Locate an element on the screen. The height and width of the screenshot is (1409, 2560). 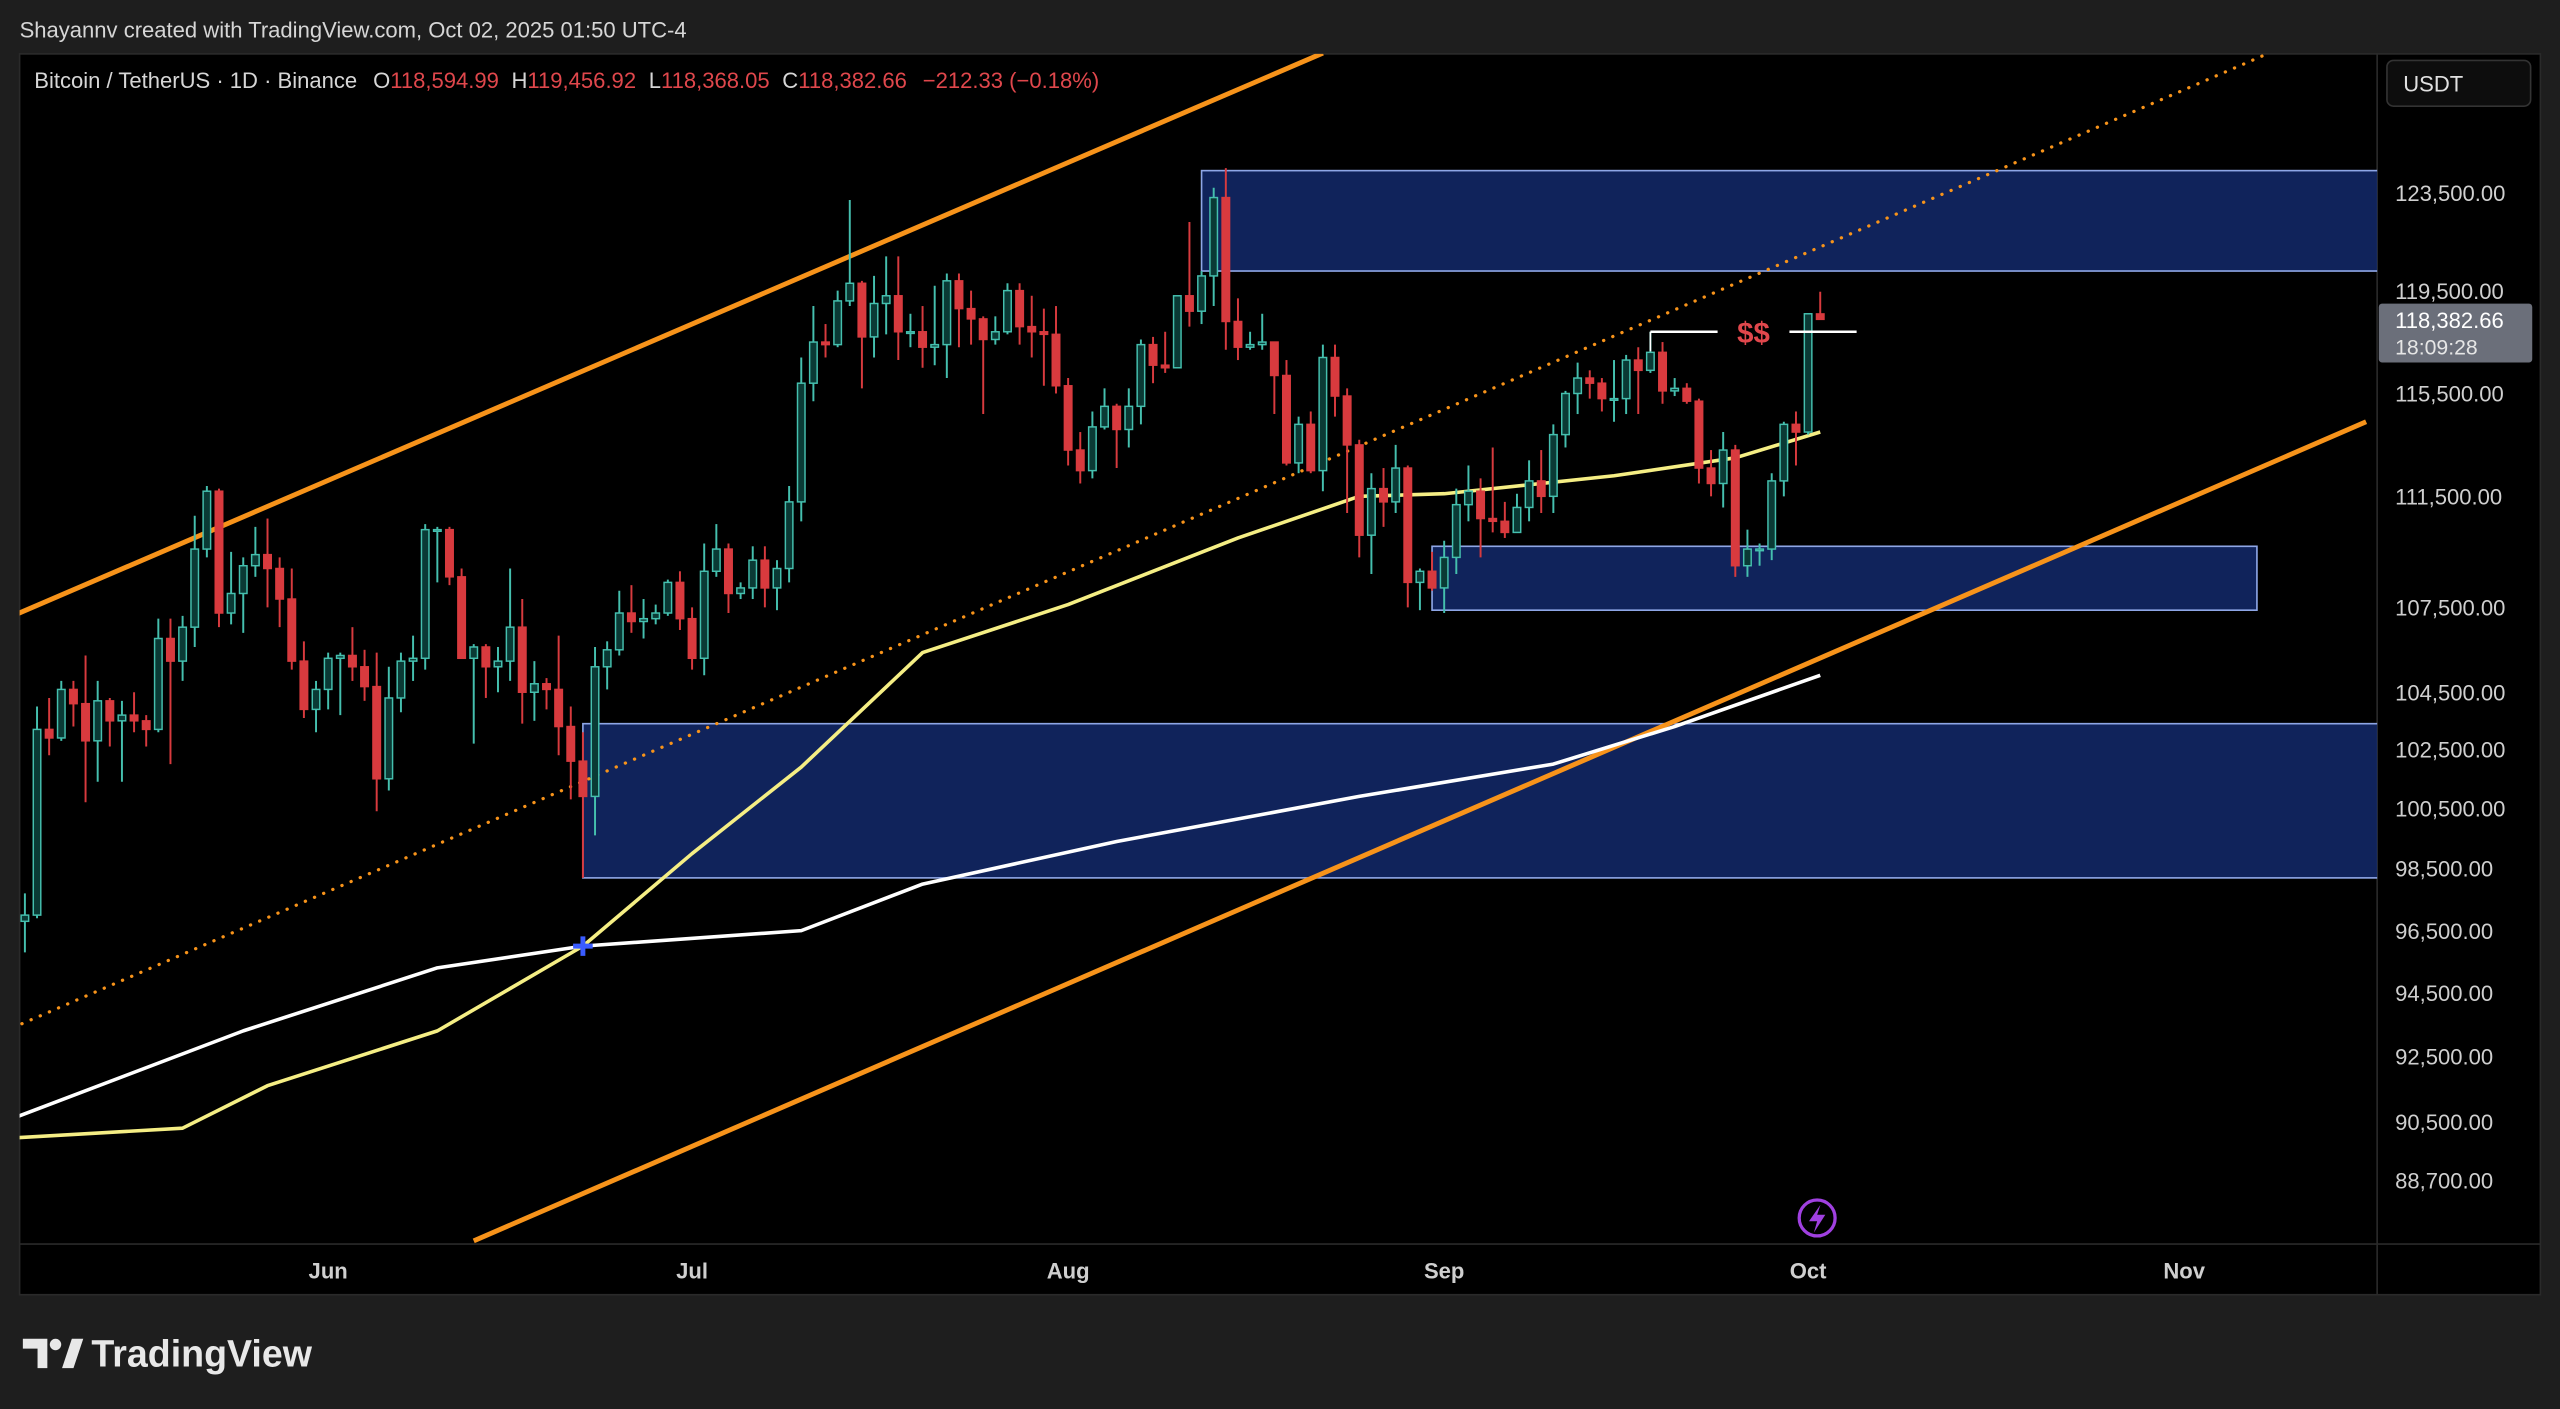
change-value: −212.33 (−0.18%) is located at coordinates (1011, 80).